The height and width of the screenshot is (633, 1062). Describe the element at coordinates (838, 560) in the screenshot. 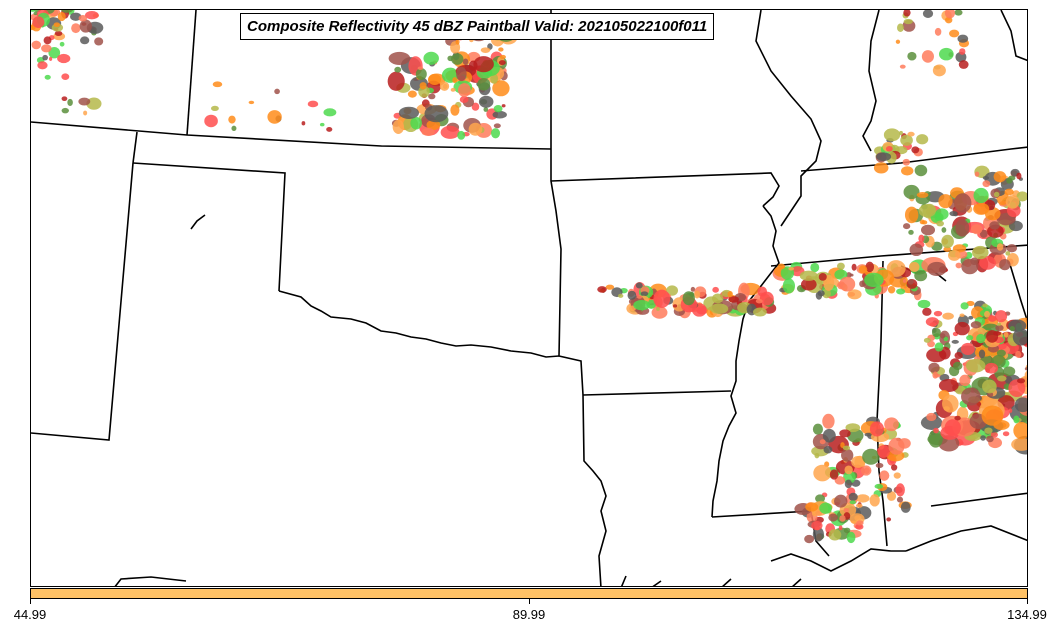

I see `gulf-coast` at that location.